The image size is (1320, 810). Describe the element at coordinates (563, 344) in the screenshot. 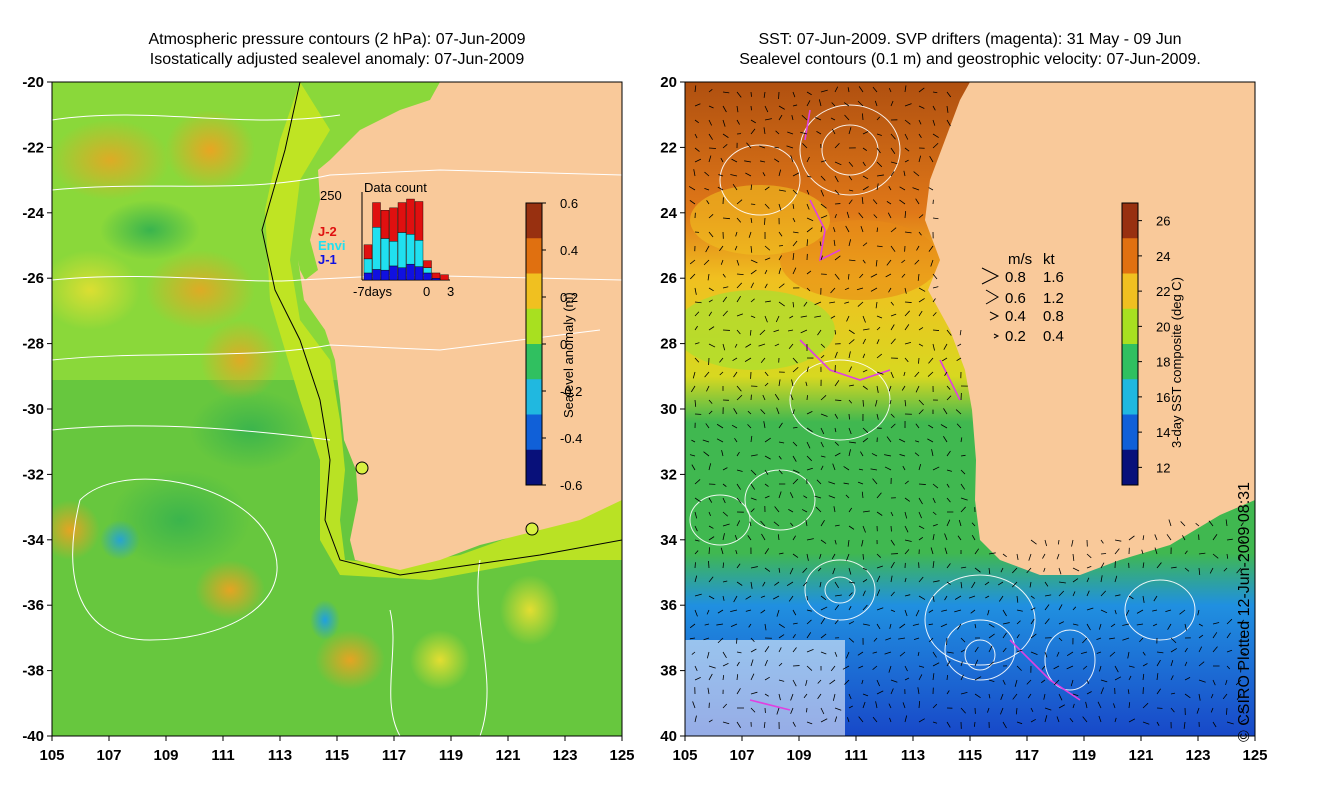

I see `left-colorbar-tick: 0` at that location.